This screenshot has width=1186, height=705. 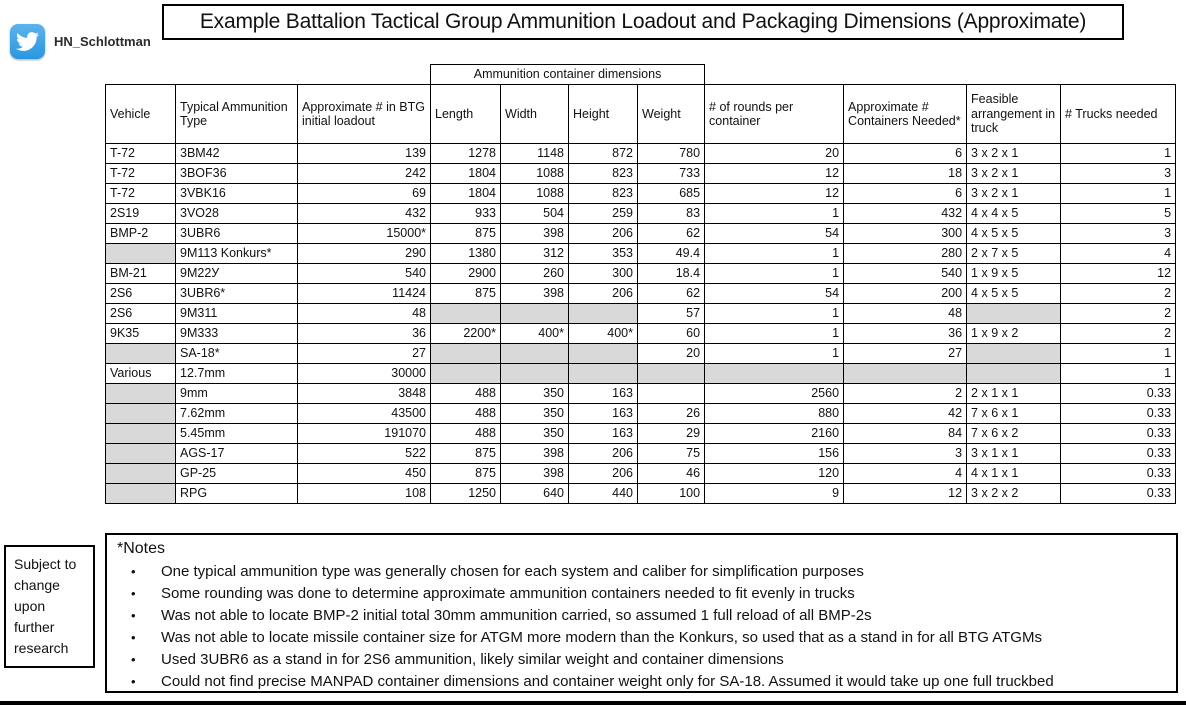 I want to click on table-cell: 42, so click(x=905, y=413).